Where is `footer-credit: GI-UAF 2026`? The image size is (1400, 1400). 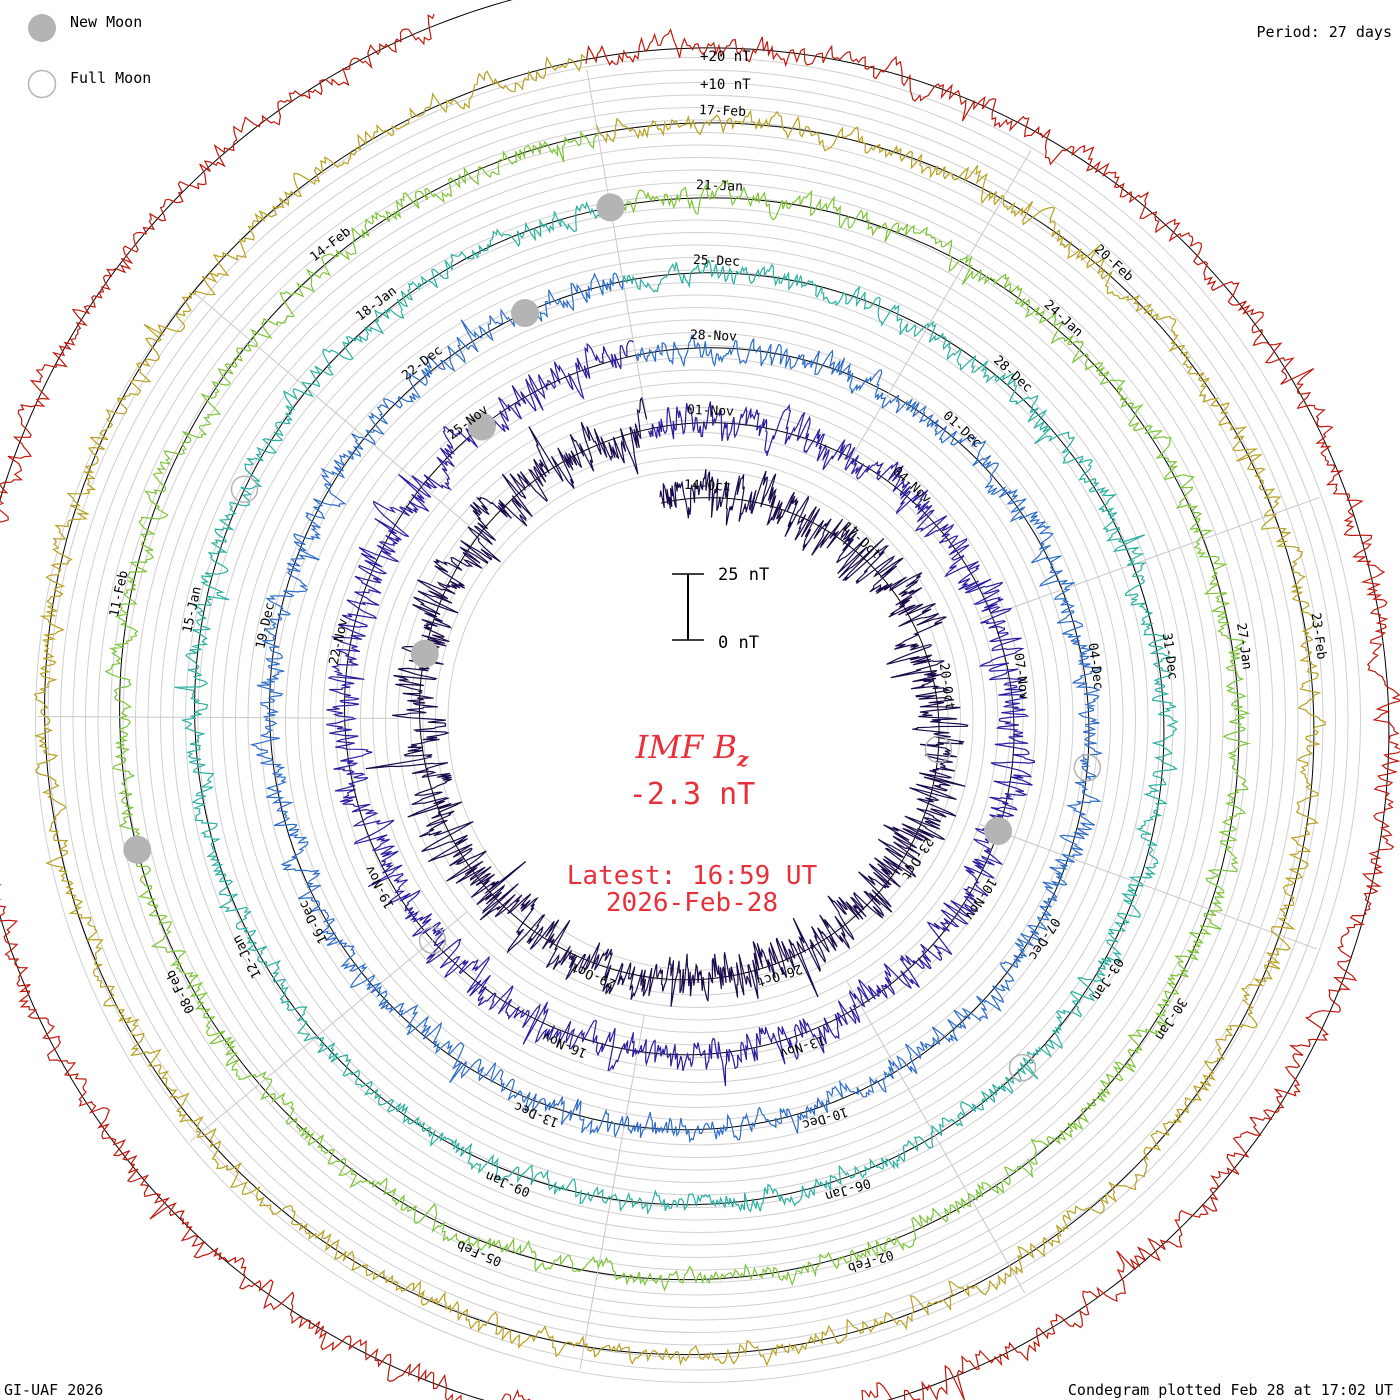 footer-credit: GI-UAF 2026 is located at coordinates (53, 1390).